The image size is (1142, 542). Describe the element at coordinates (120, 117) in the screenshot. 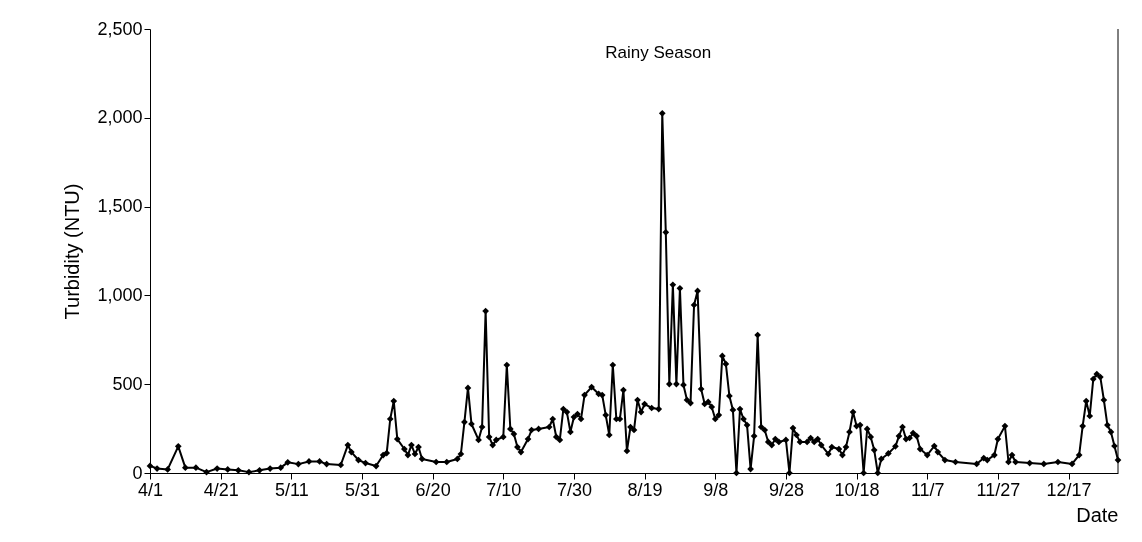

I see `y-tick-label: 2,000` at that location.